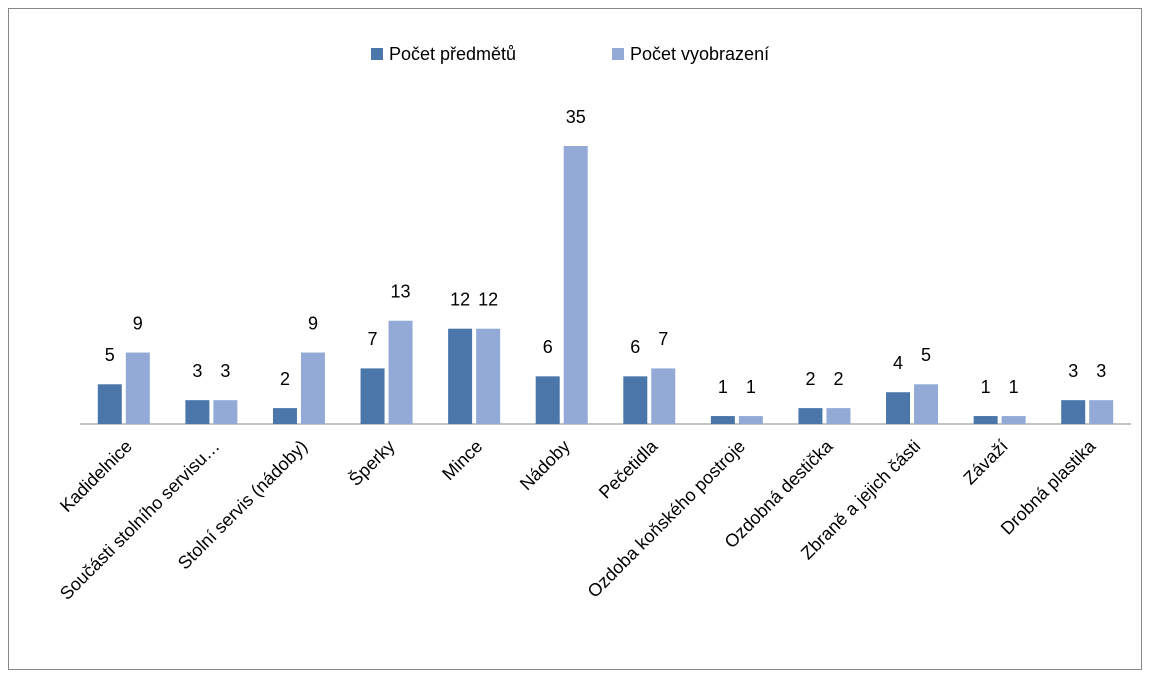 The width and height of the screenshot is (1149, 678). Describe the element at coordinates (401, 291) in the screenshot. I see `data-label: 13` at that location.